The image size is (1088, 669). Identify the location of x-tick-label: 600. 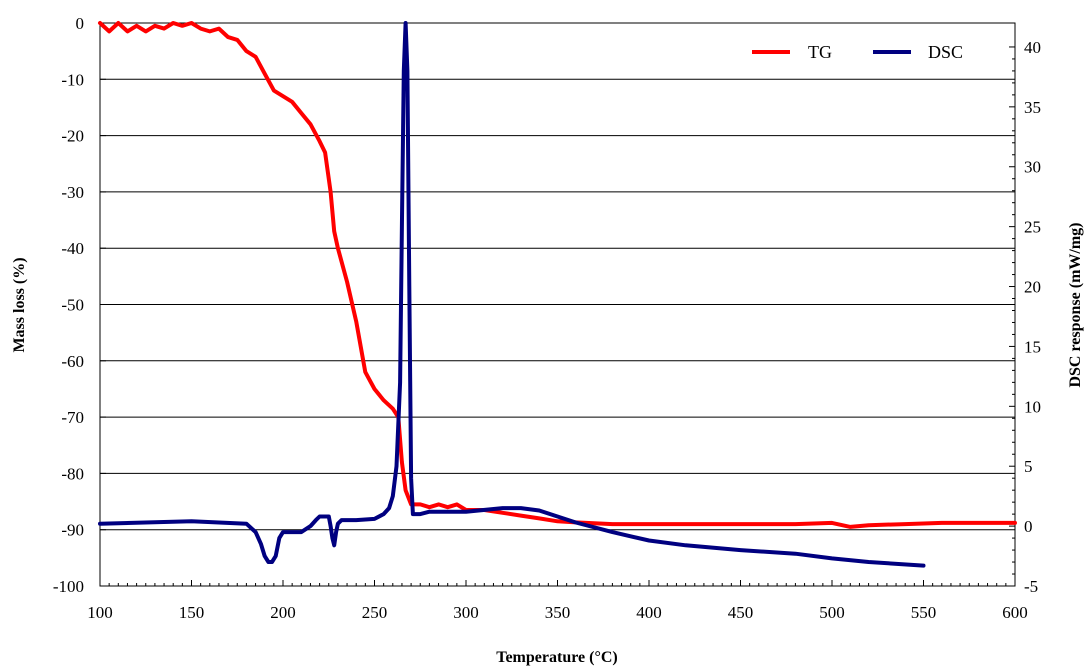
(1015, 612).